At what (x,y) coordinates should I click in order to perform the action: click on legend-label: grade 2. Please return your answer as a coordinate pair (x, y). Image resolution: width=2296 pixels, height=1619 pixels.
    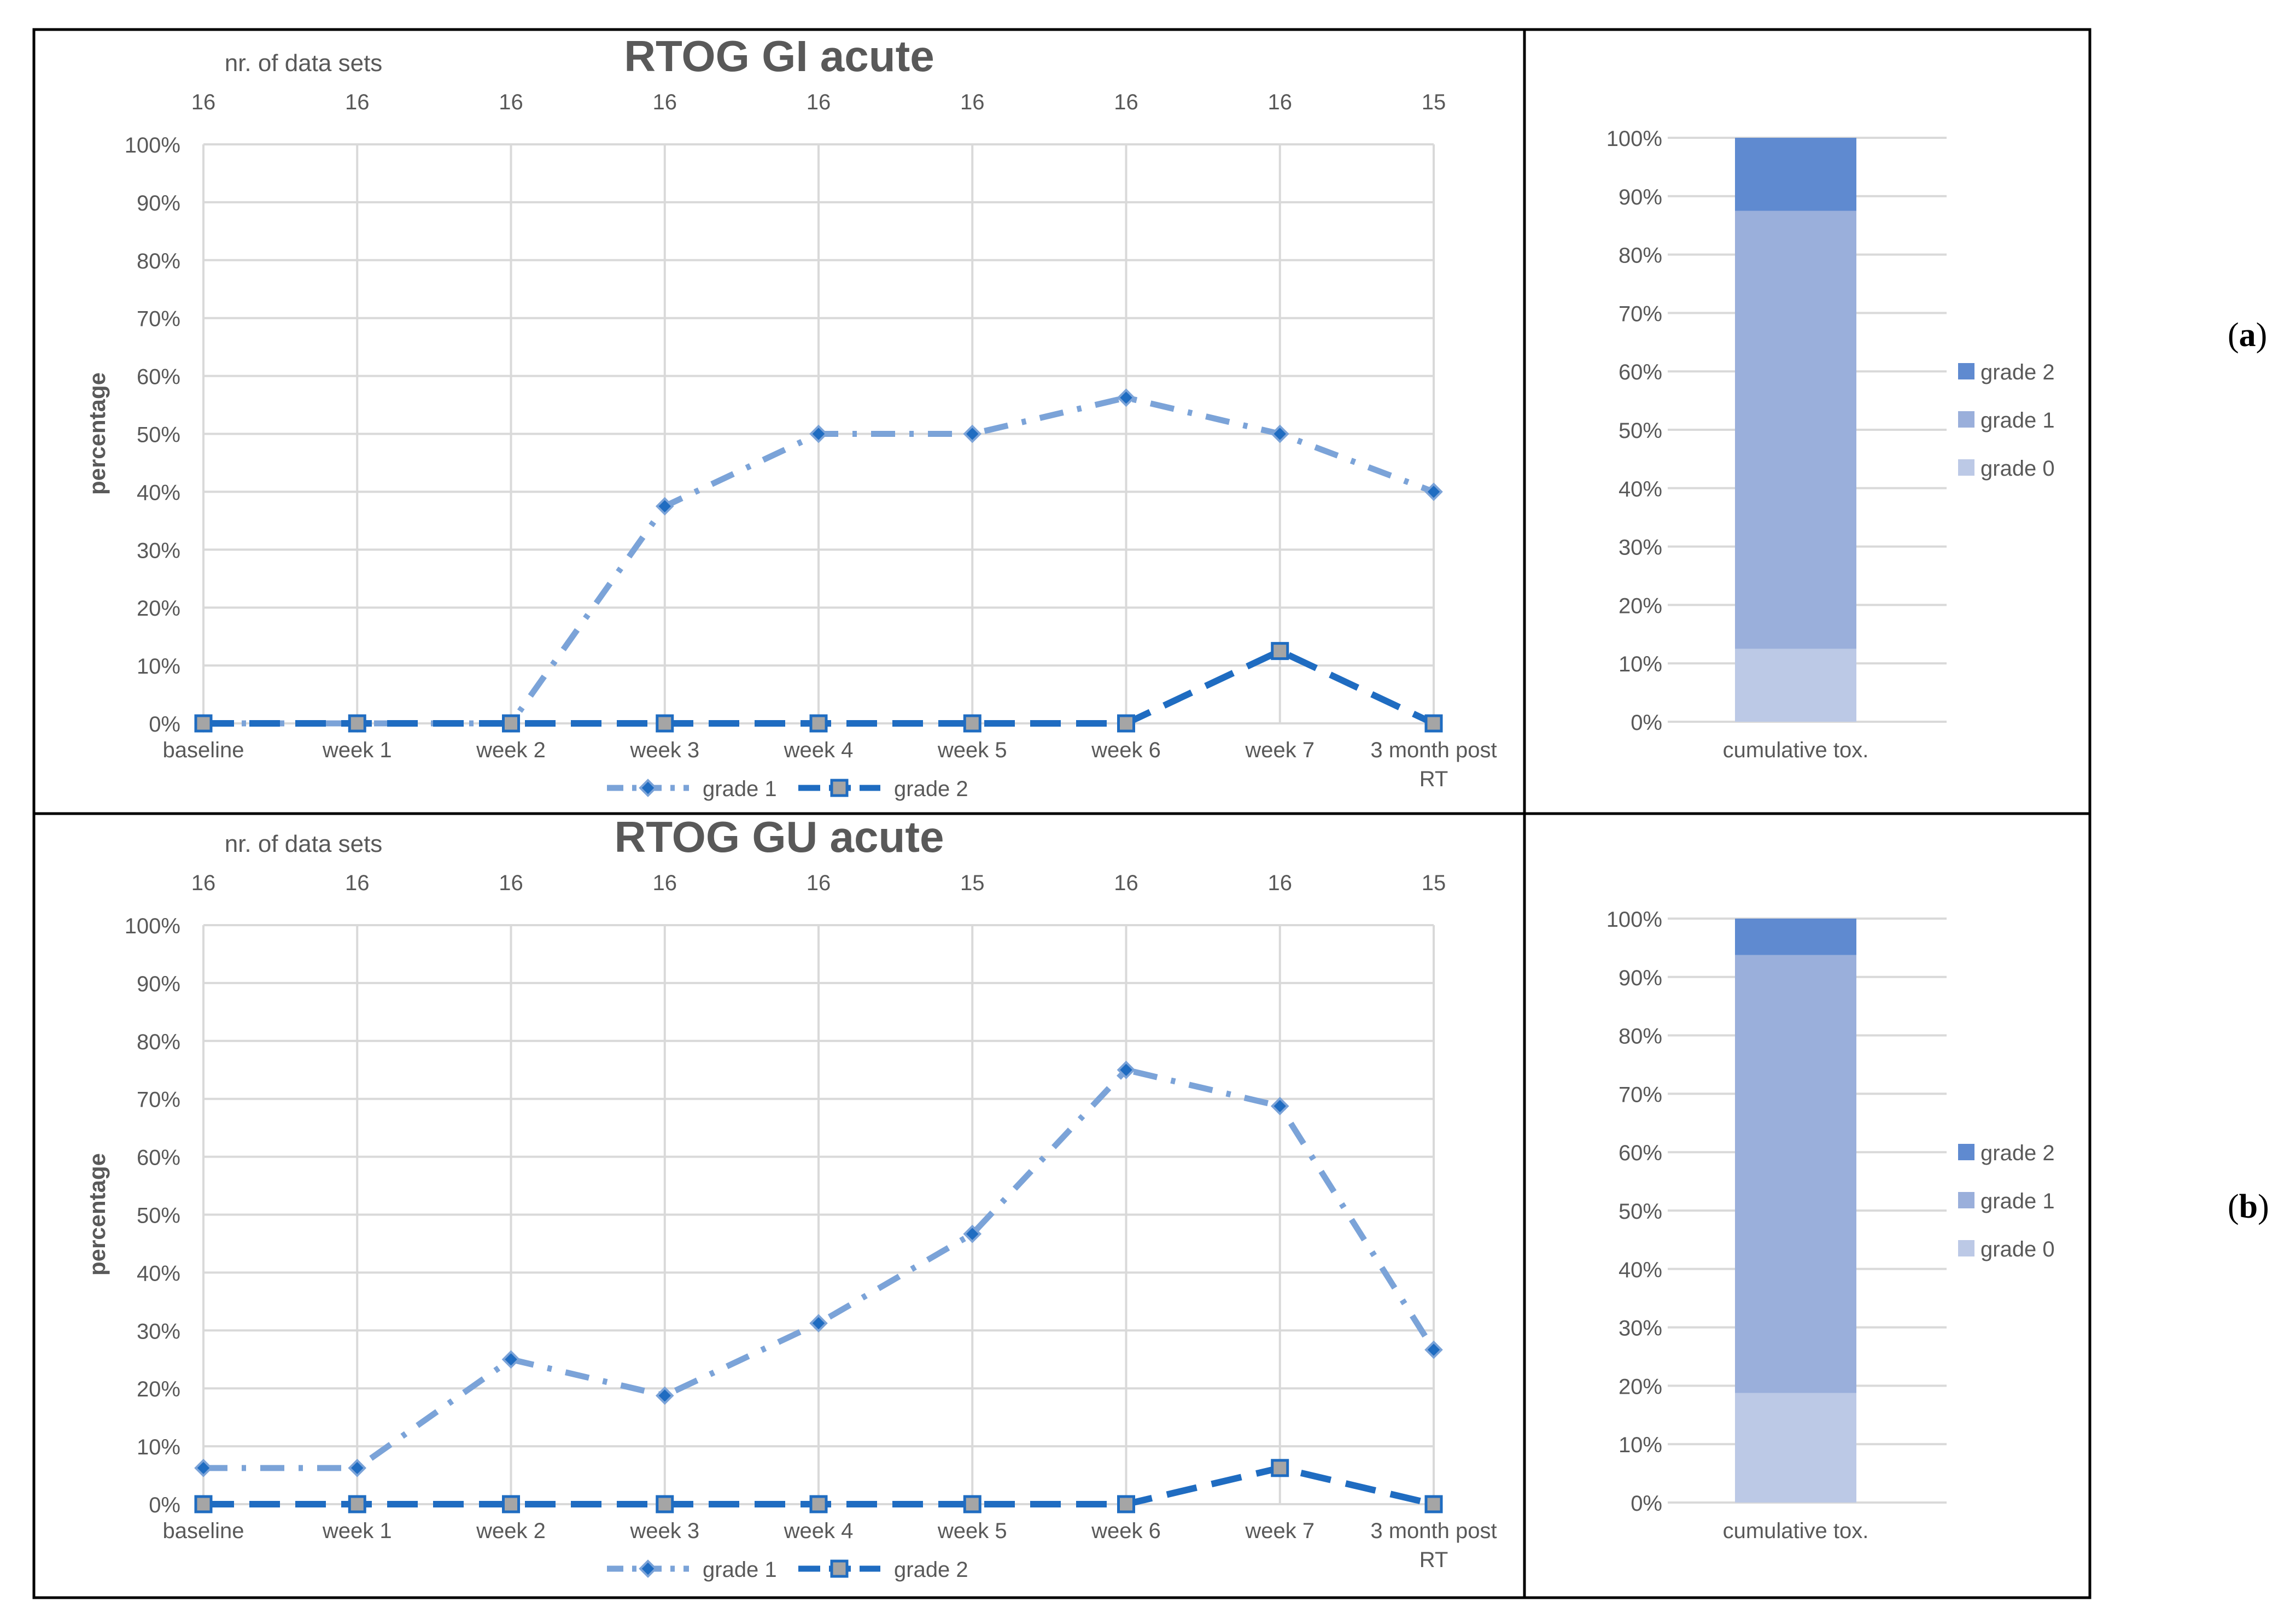
    Looking at the image, I should click on (2017, 1153).